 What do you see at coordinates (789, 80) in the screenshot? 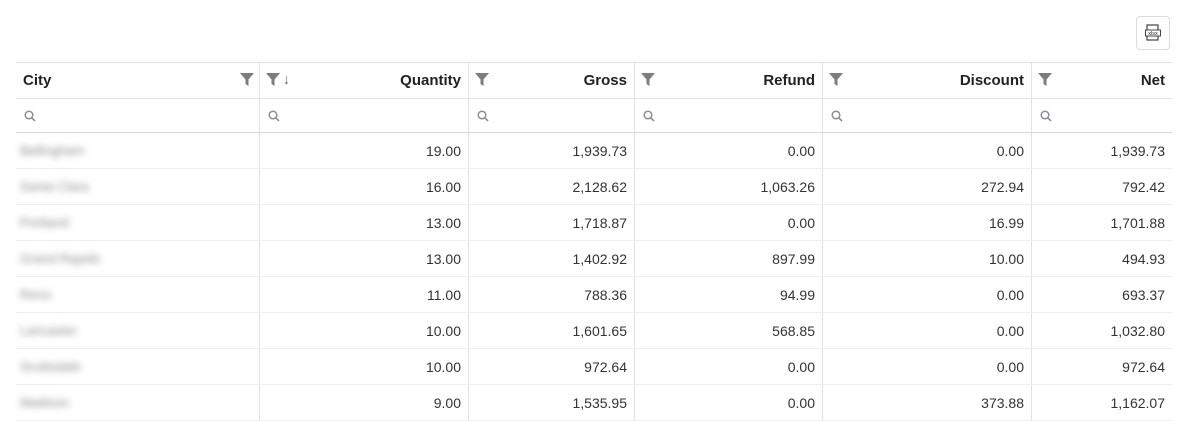
I see `column-label-refund: Refund` at bounding box center [789, 80].